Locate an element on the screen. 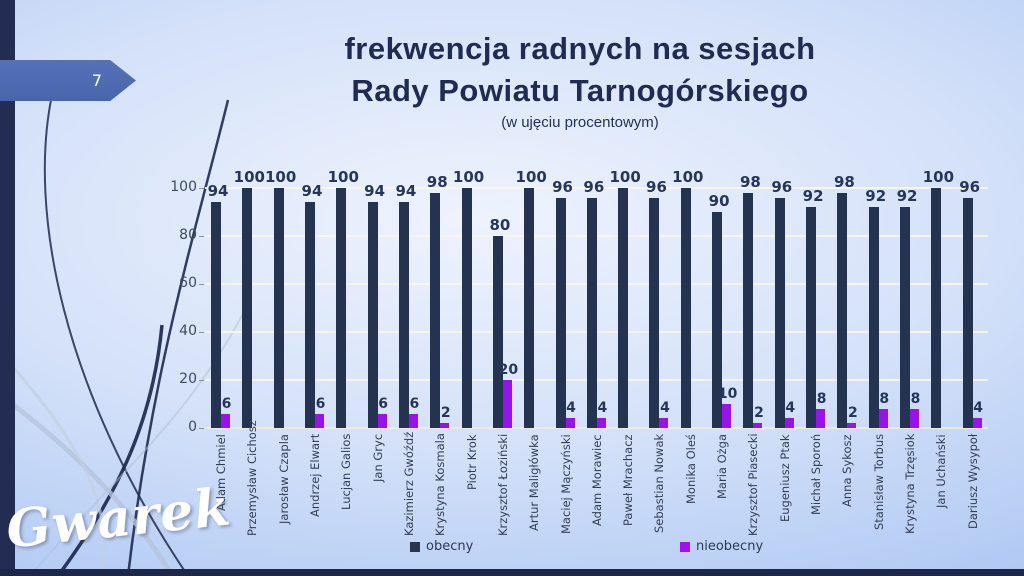 The width and height of the screenshot is (1024, 576). absent-value-label: 10 is located at coordinates (727, 394).